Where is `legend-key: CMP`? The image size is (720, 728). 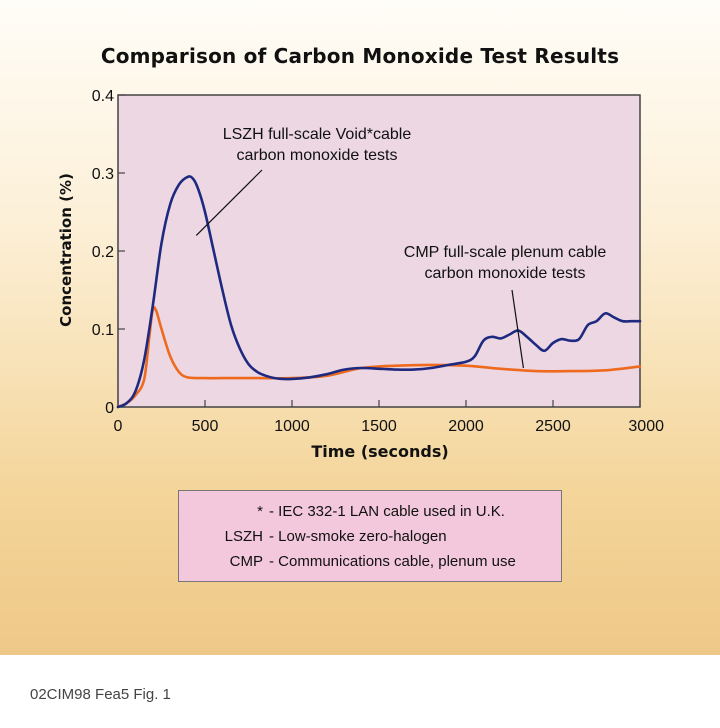
legend-key: CMP is located at coordinates (246, 561).